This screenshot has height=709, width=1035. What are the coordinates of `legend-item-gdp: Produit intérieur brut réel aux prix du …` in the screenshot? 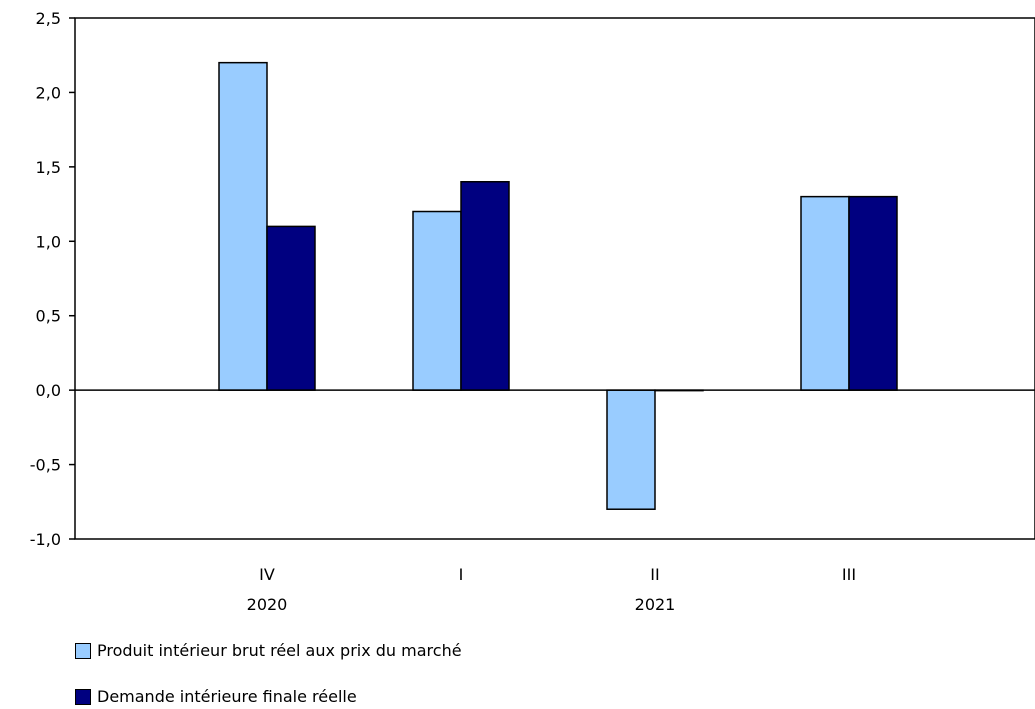 It's located at (268, 650).